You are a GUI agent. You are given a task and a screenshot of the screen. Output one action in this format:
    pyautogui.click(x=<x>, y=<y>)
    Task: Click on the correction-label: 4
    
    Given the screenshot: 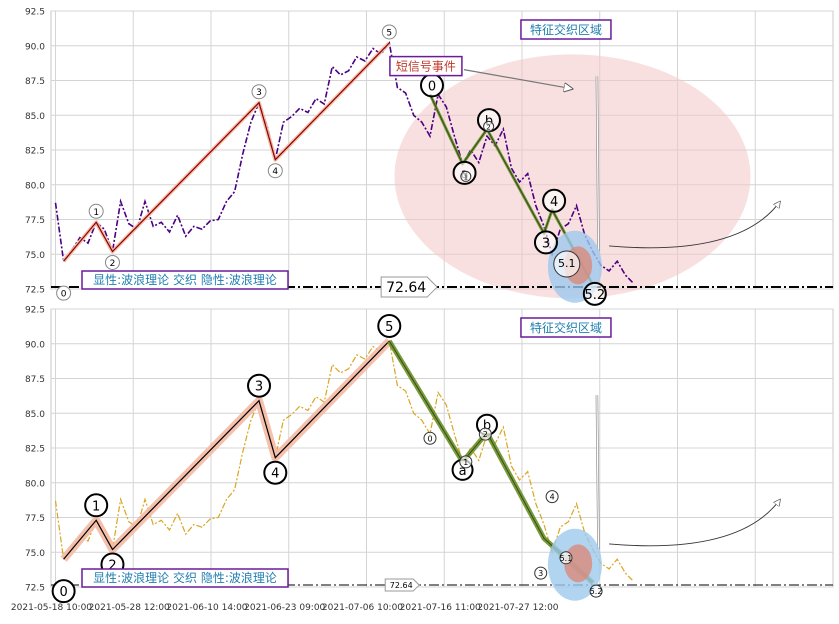 What is the action you would take?
    pyautogui.click(x=554, y=202)
    